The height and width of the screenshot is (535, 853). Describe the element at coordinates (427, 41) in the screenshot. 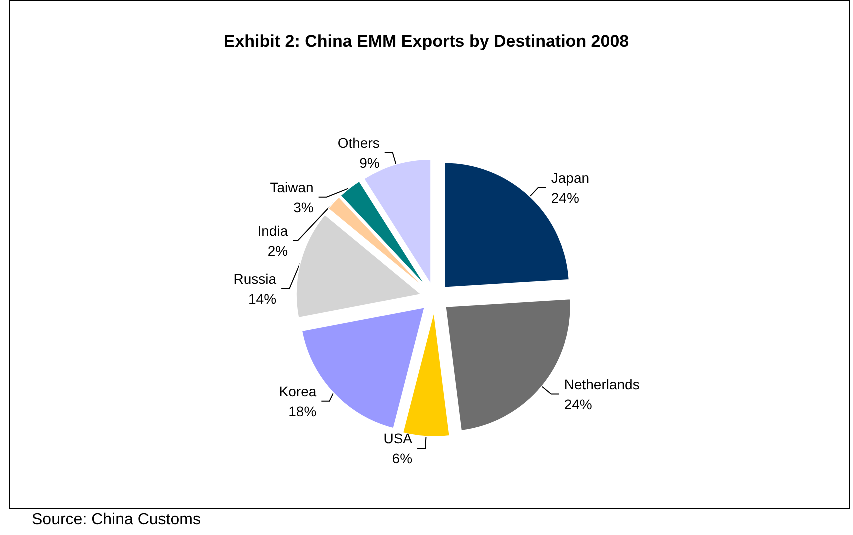

I see `chart-title: Exhibit 2: China EMM Exports by Destination 2008` at that location.